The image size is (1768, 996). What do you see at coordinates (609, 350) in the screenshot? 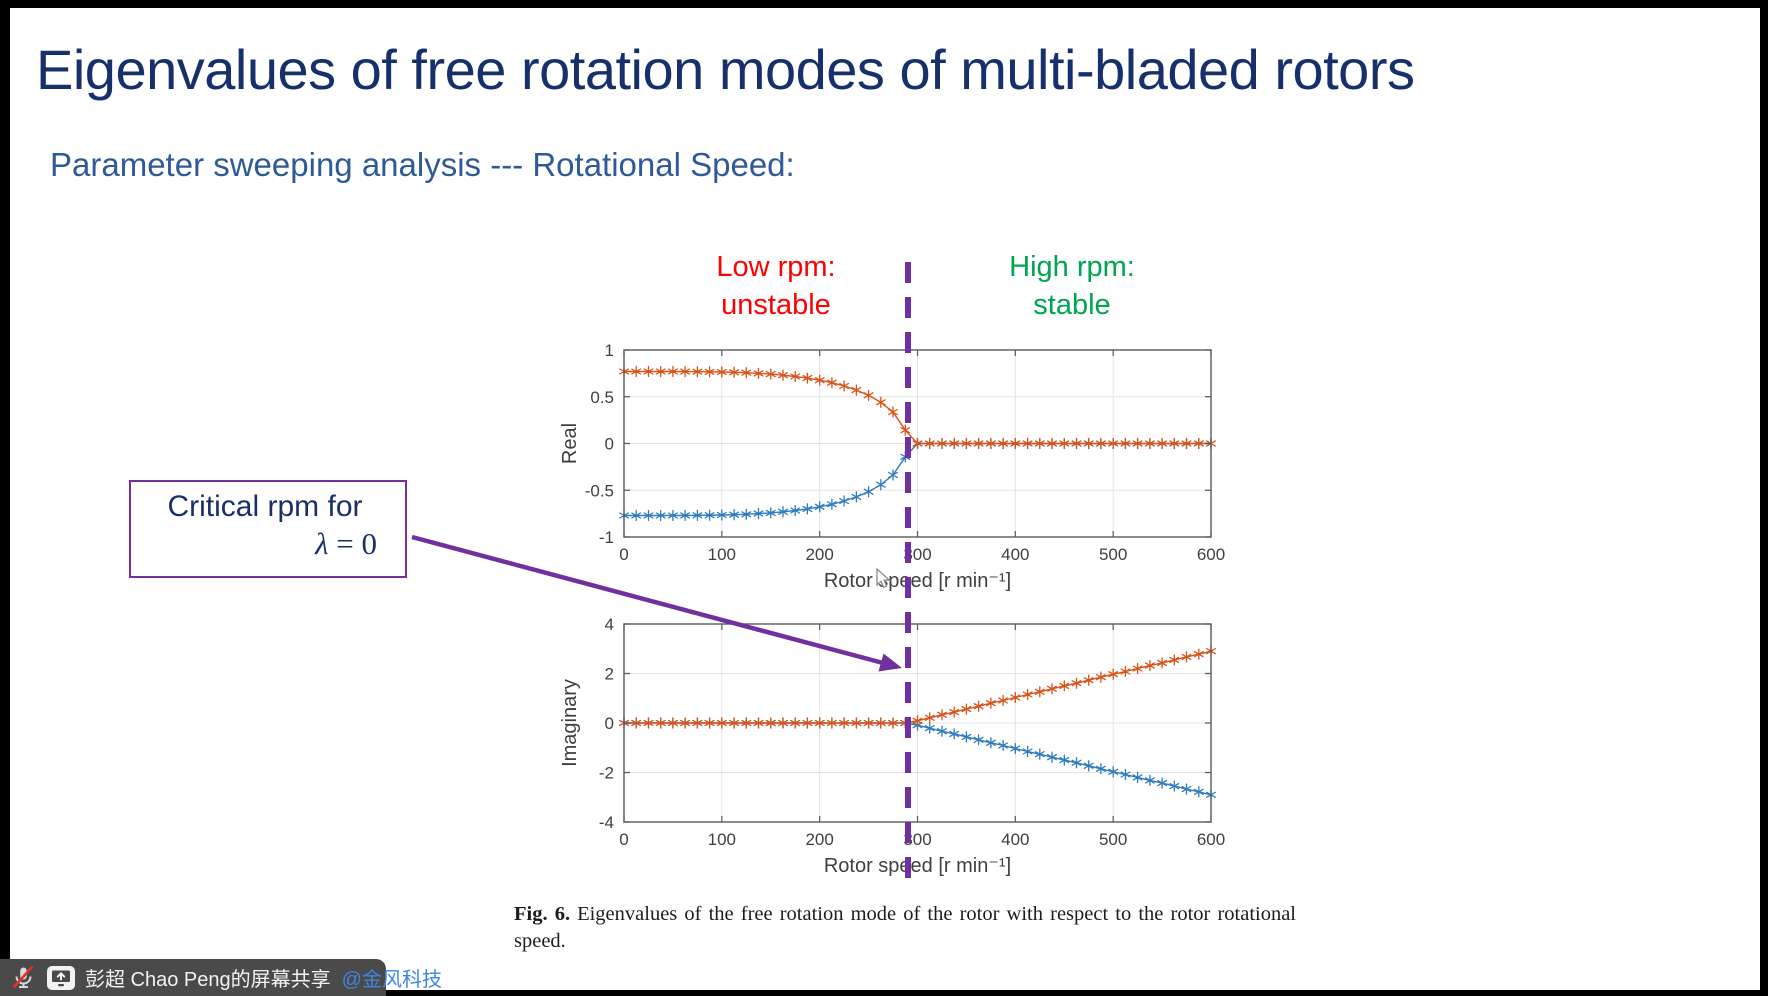
I see `y-tick-label: 1` at bounding box center [609, 350].